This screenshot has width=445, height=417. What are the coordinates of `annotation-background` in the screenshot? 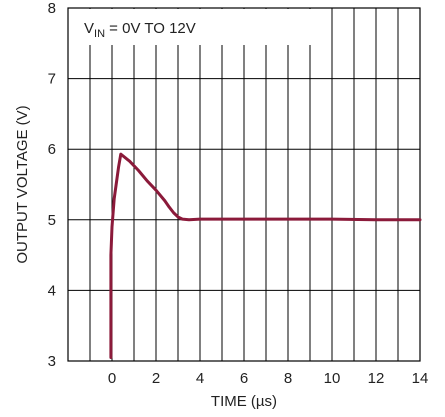 It's located at (199, 27).